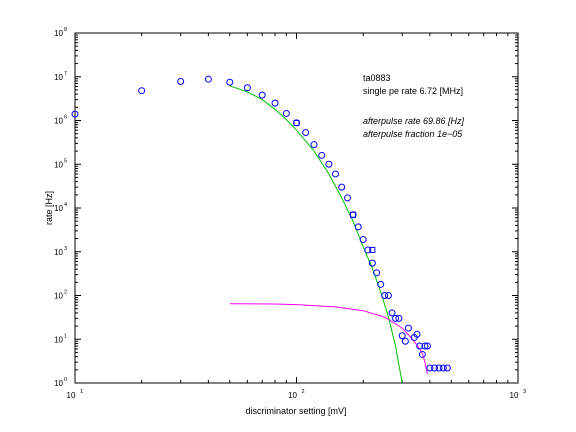  I want to click on y-tick-exponent: 2, so click(65, 293).